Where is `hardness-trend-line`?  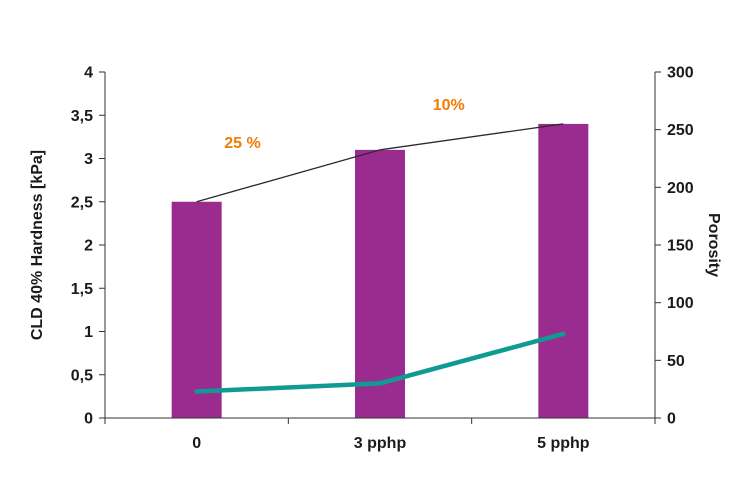
hardness-trend-line is located at coordinates (380, 163).